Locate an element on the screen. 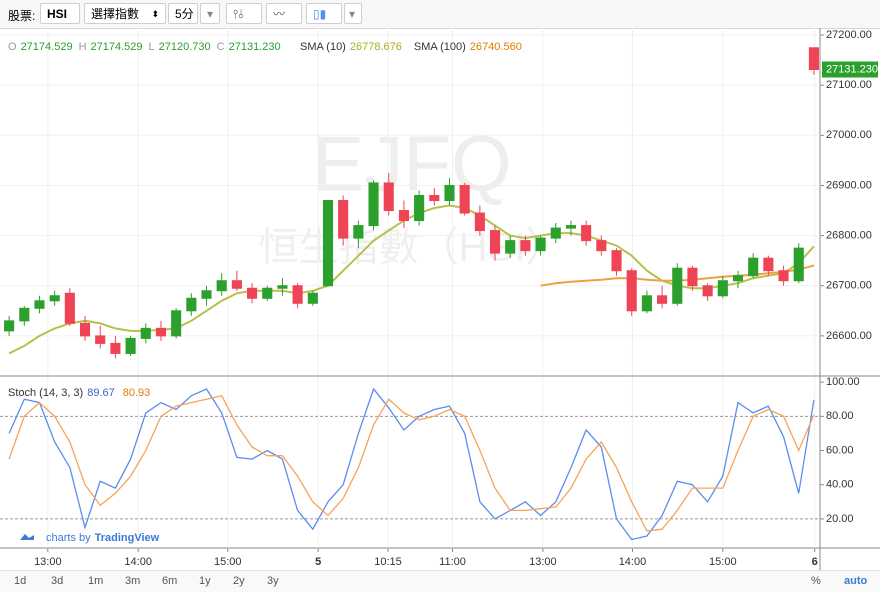  legend-item: O is located at coordinates (12, 47).